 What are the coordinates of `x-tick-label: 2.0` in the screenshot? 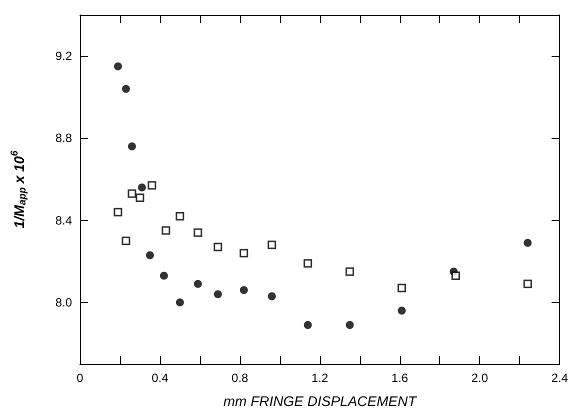 It's located at (479, 378).